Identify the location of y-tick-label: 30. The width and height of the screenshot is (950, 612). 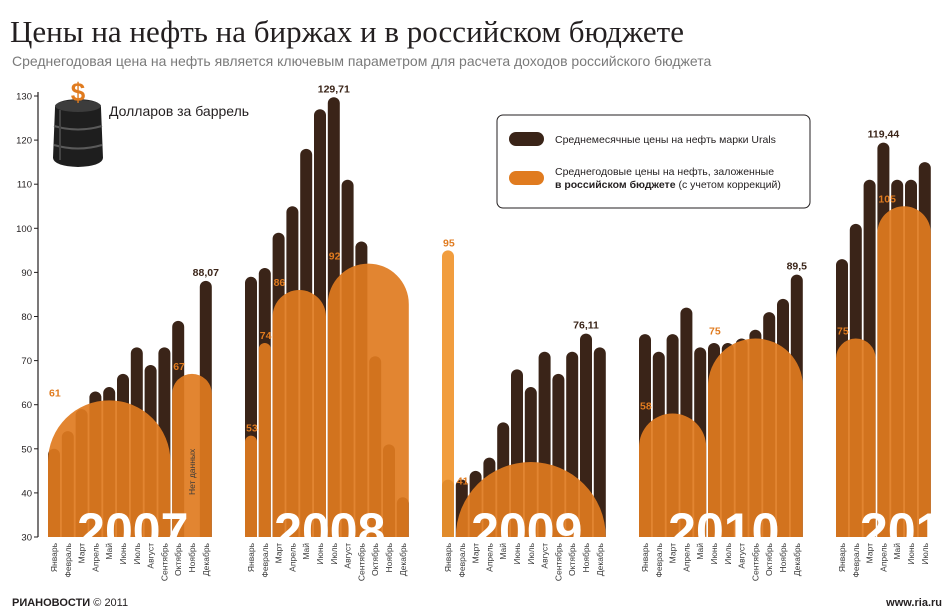
(26, 538).